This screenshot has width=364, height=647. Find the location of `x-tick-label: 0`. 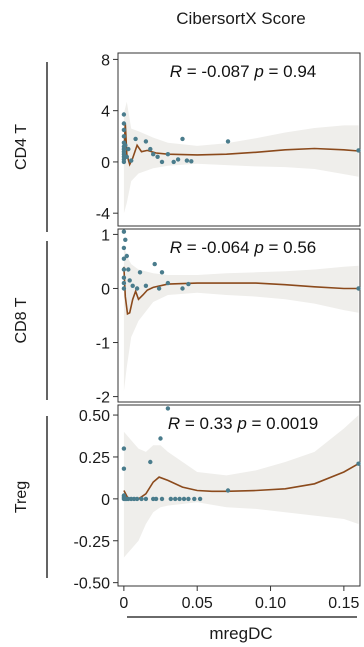

x-tick-label: 0 is located at coordinates (123, 603).